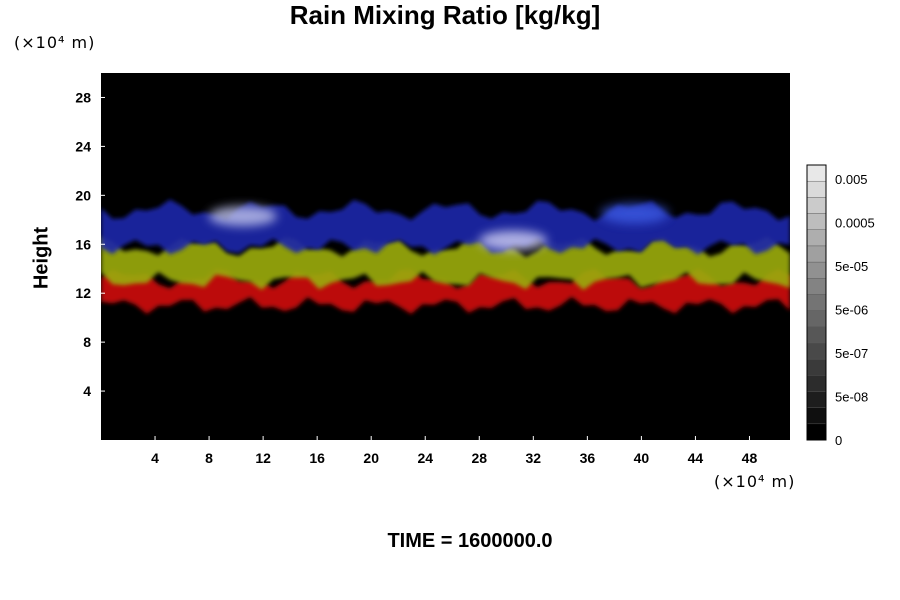 This screenshot has width=900, height=600. I want to click on colorbar-frame, so click(816, 302).